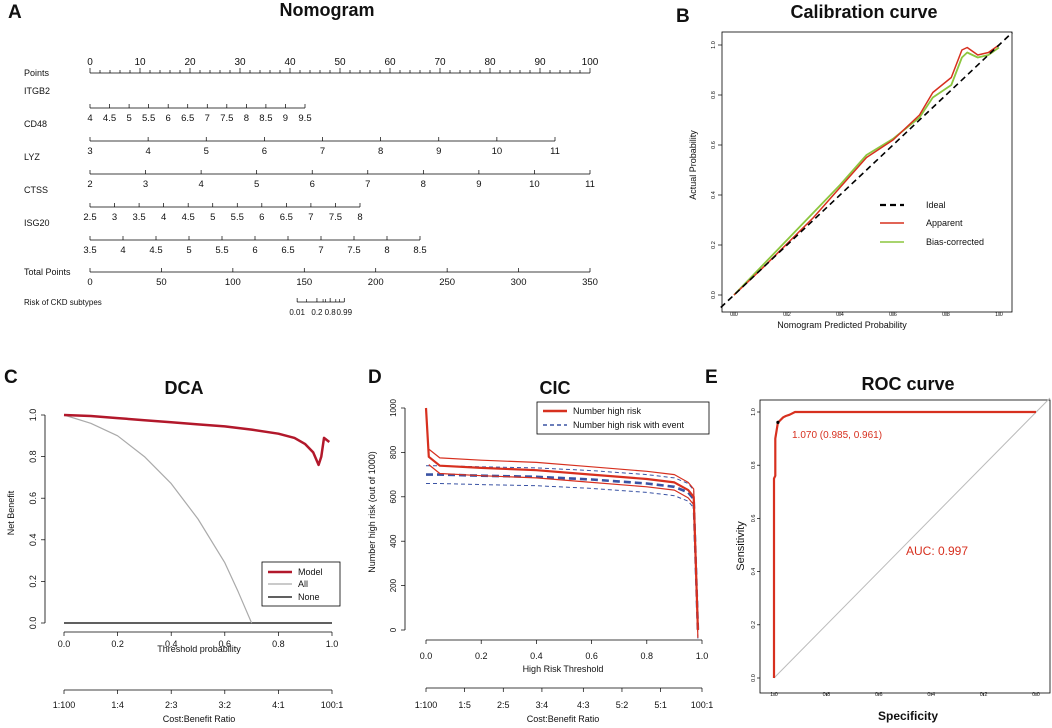 The image size is (1052, 728). What do you see at coordinates (714, 295) in the screenshot?
I see `calibration-ytick-label: 0.0` at bounding box center [714, 295].